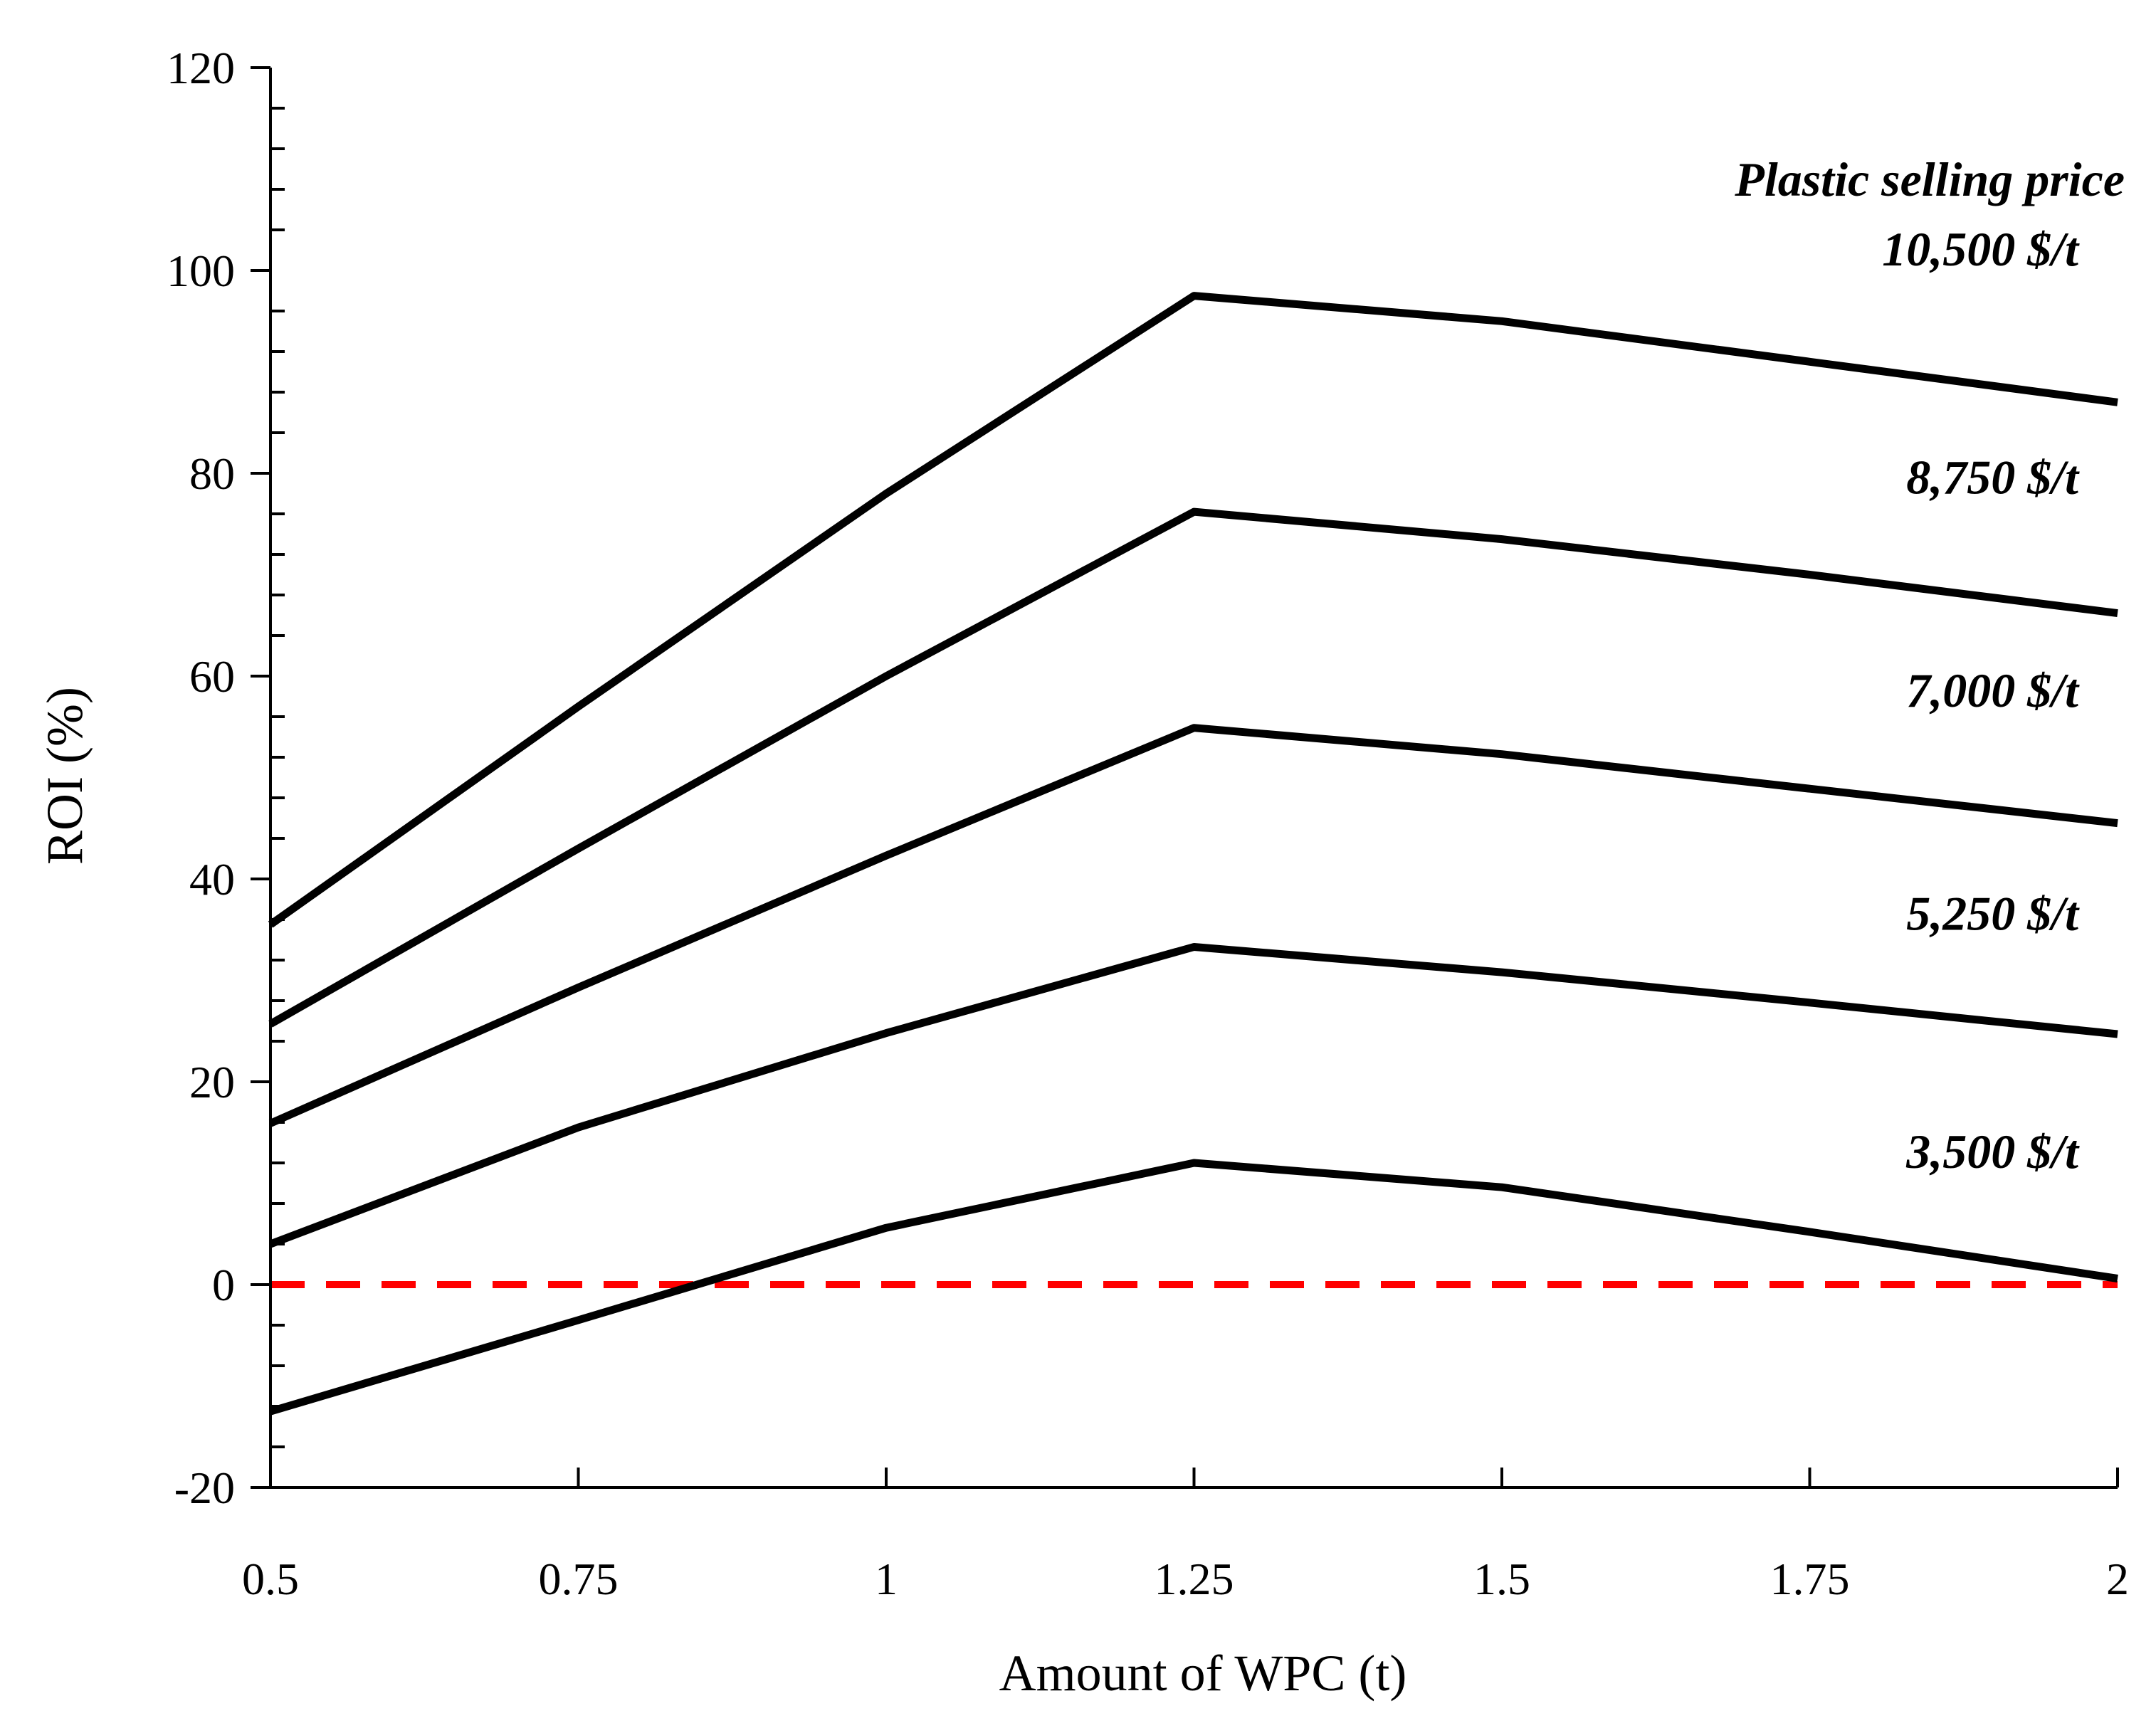 The height and width of the screenshot is (1728, 2156). I want to click on series-label-0: 10,500 $/t, so click(1981, 249).